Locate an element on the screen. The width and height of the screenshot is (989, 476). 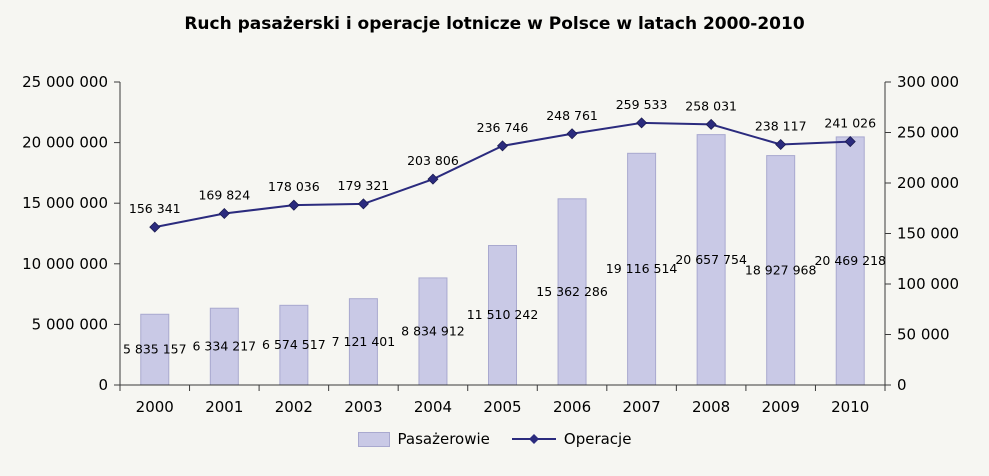
bar-value-label: 18 927 968 is located at coordinates (781, 269).